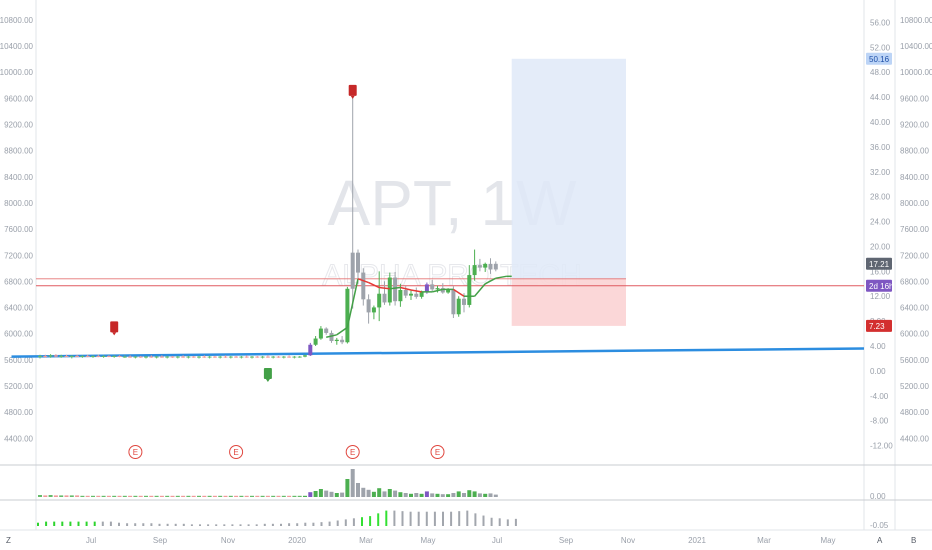  I want to click on reset-button: Z, so click(8, 540).